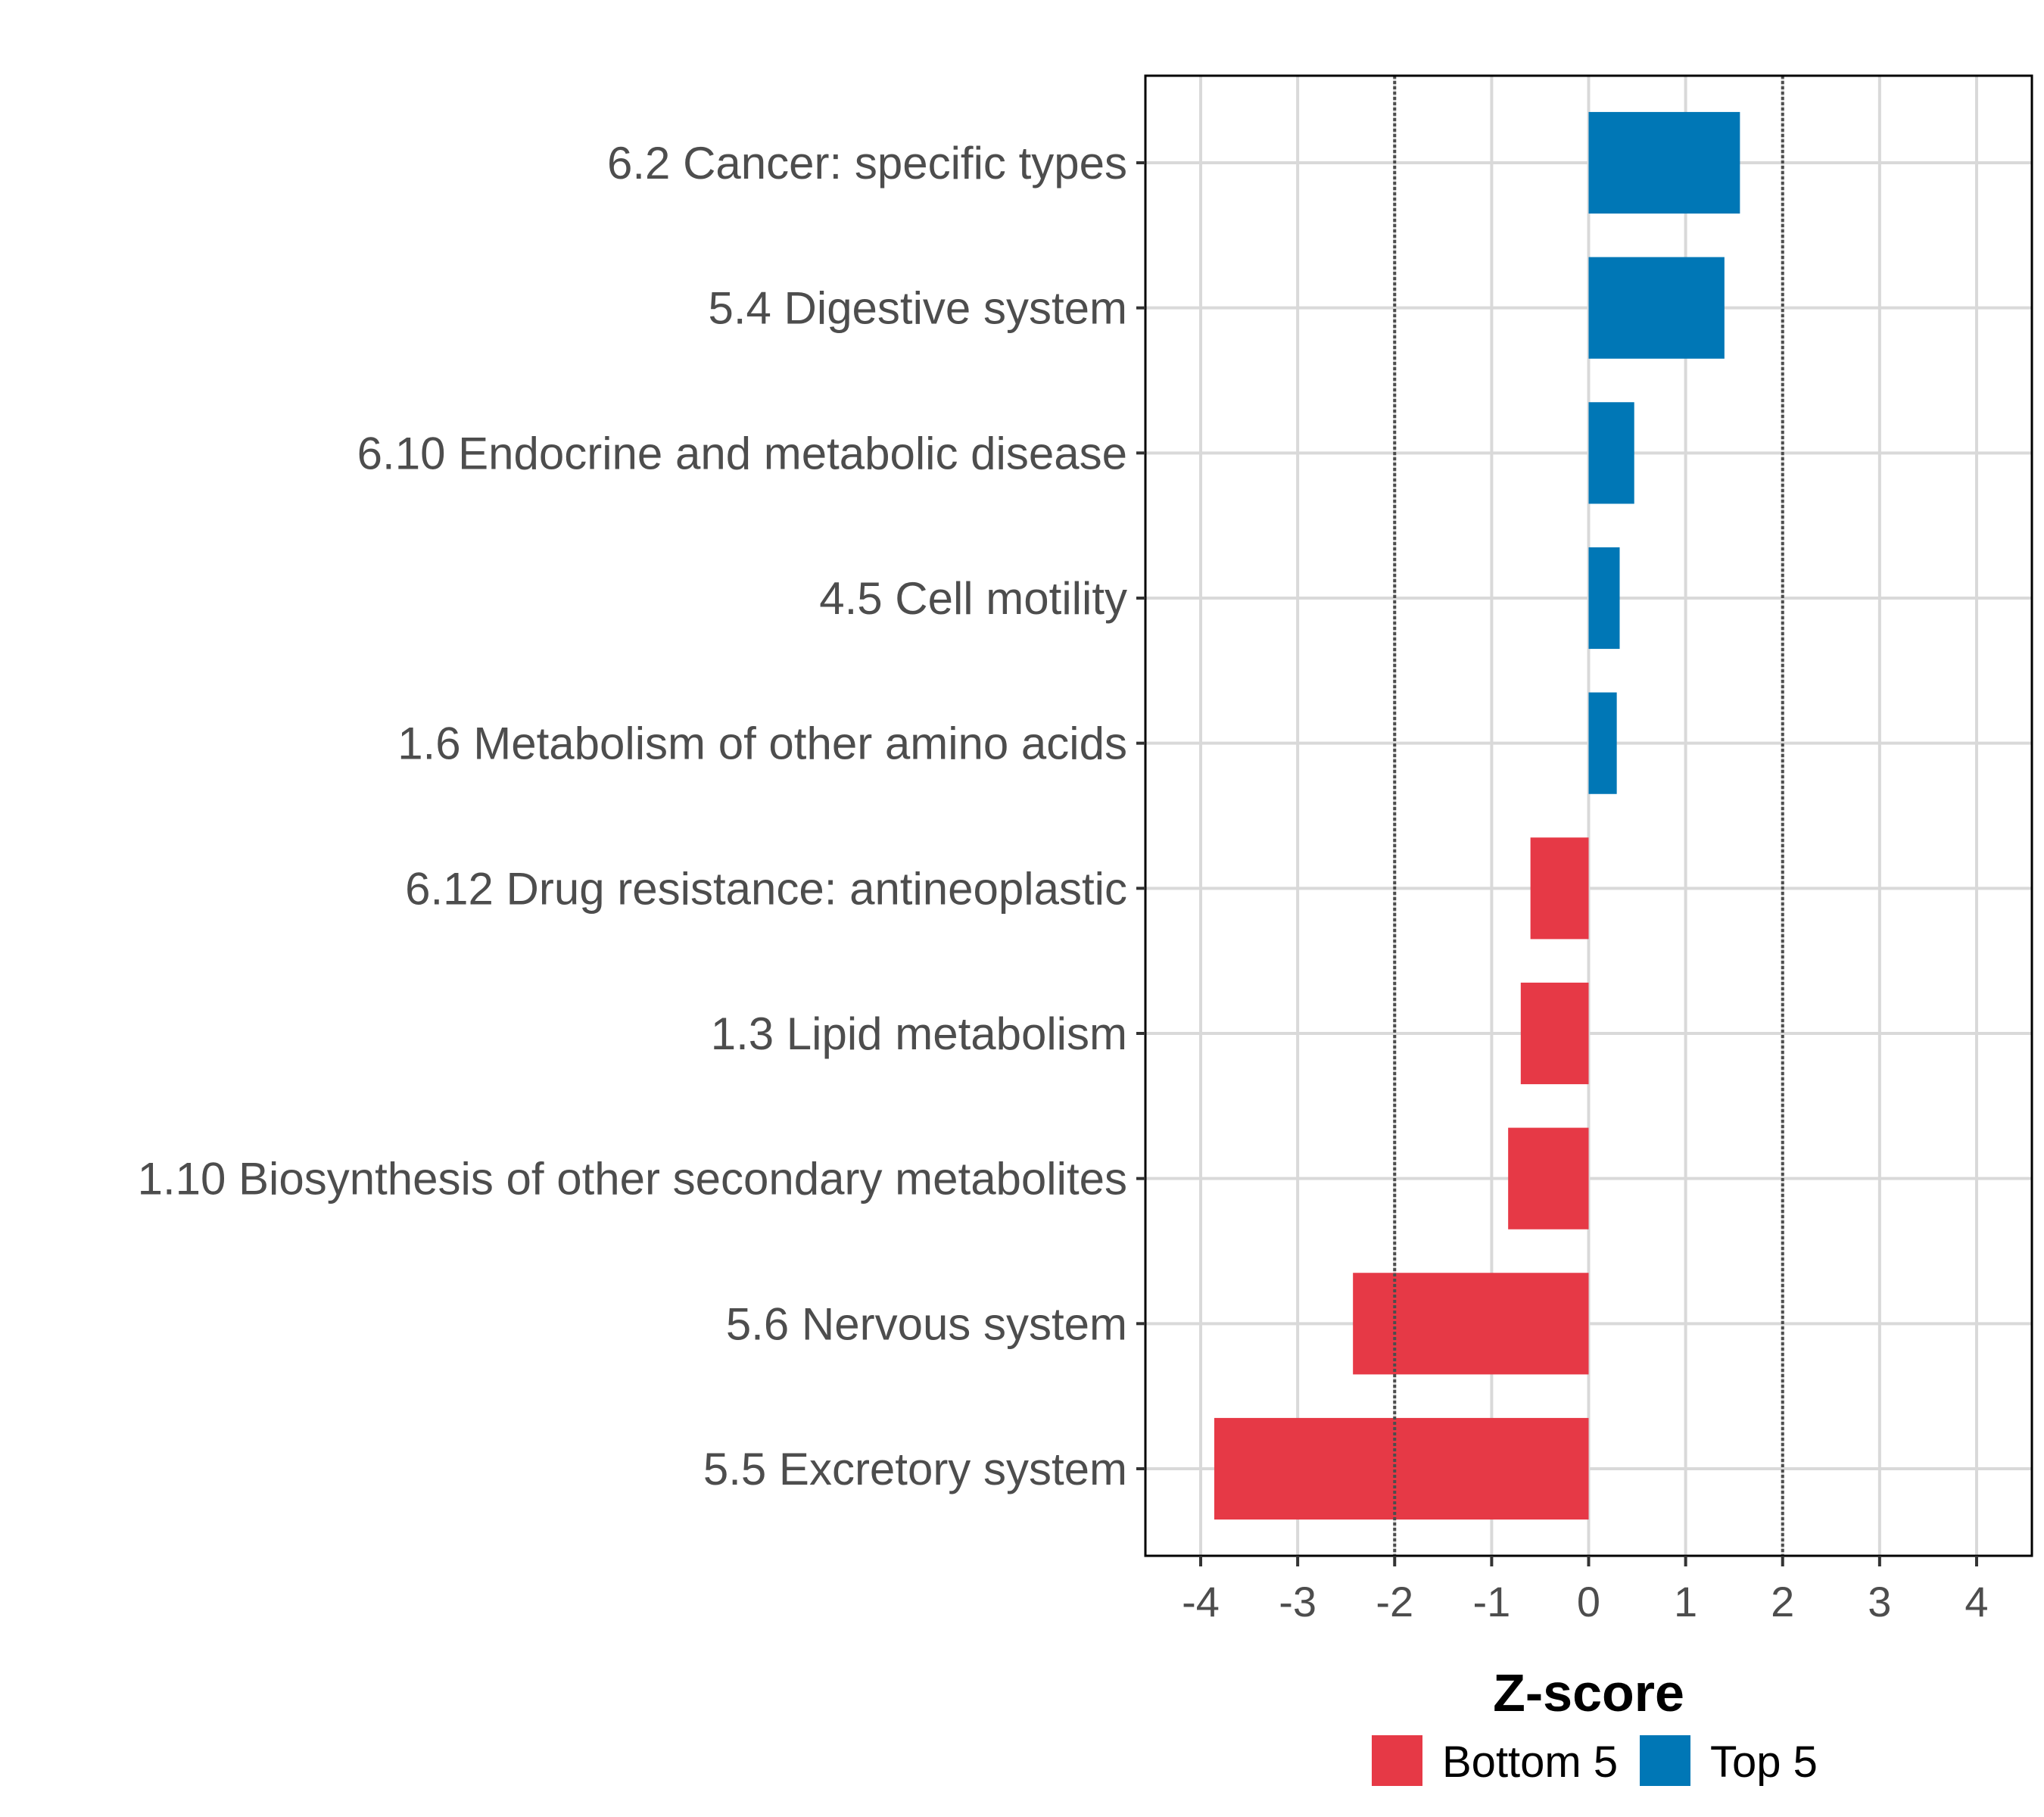 The height and width of the screenshot is (1817, 2044). I want to click on category-label: 6.2 Cancer: specific types, so click(867, 163).